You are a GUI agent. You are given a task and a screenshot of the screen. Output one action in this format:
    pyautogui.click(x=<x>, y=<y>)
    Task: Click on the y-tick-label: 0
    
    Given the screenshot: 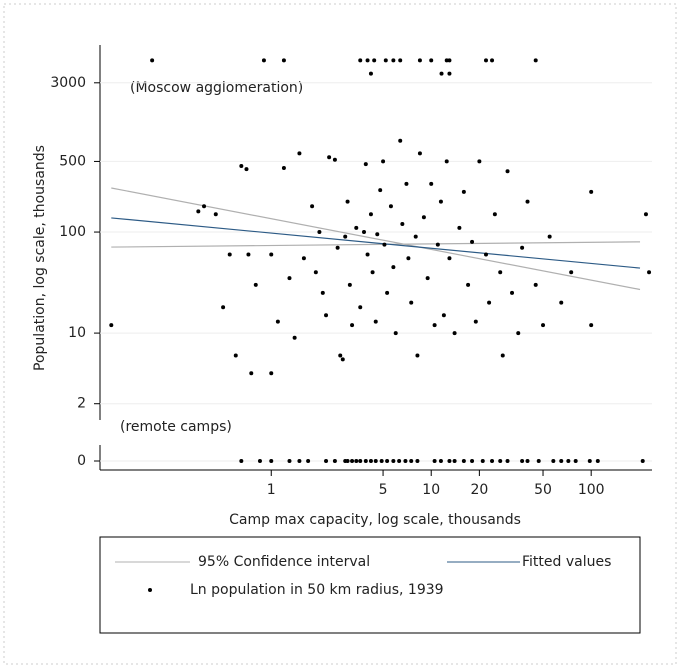 What is the action you would take?
    pyautogui.click(x=81, y=461)
    